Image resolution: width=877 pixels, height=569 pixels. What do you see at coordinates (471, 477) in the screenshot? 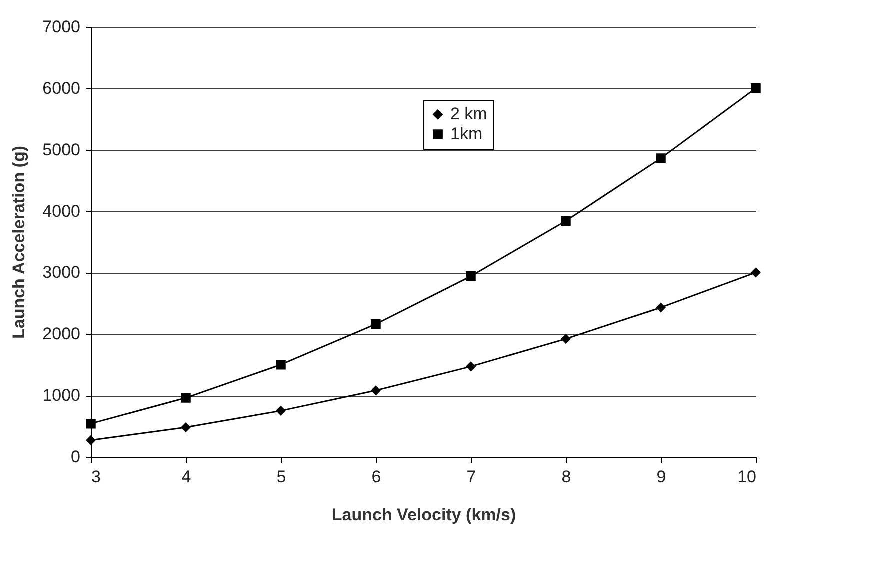
I see `x-tick-label: 7` at bounding box center [471, 477].